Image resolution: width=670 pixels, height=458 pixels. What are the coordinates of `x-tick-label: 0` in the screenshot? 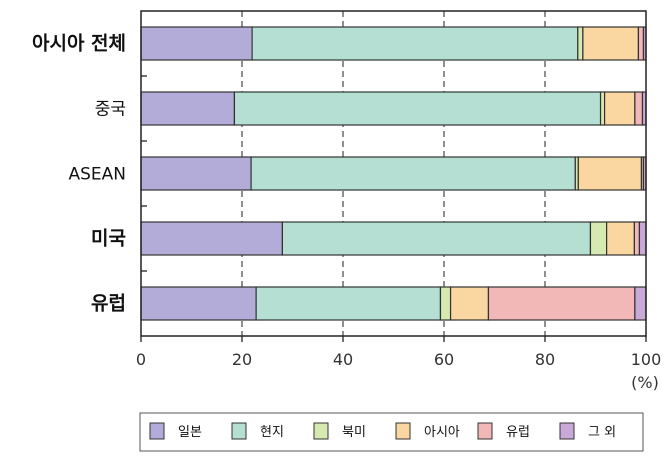 It's located at (141, 359).